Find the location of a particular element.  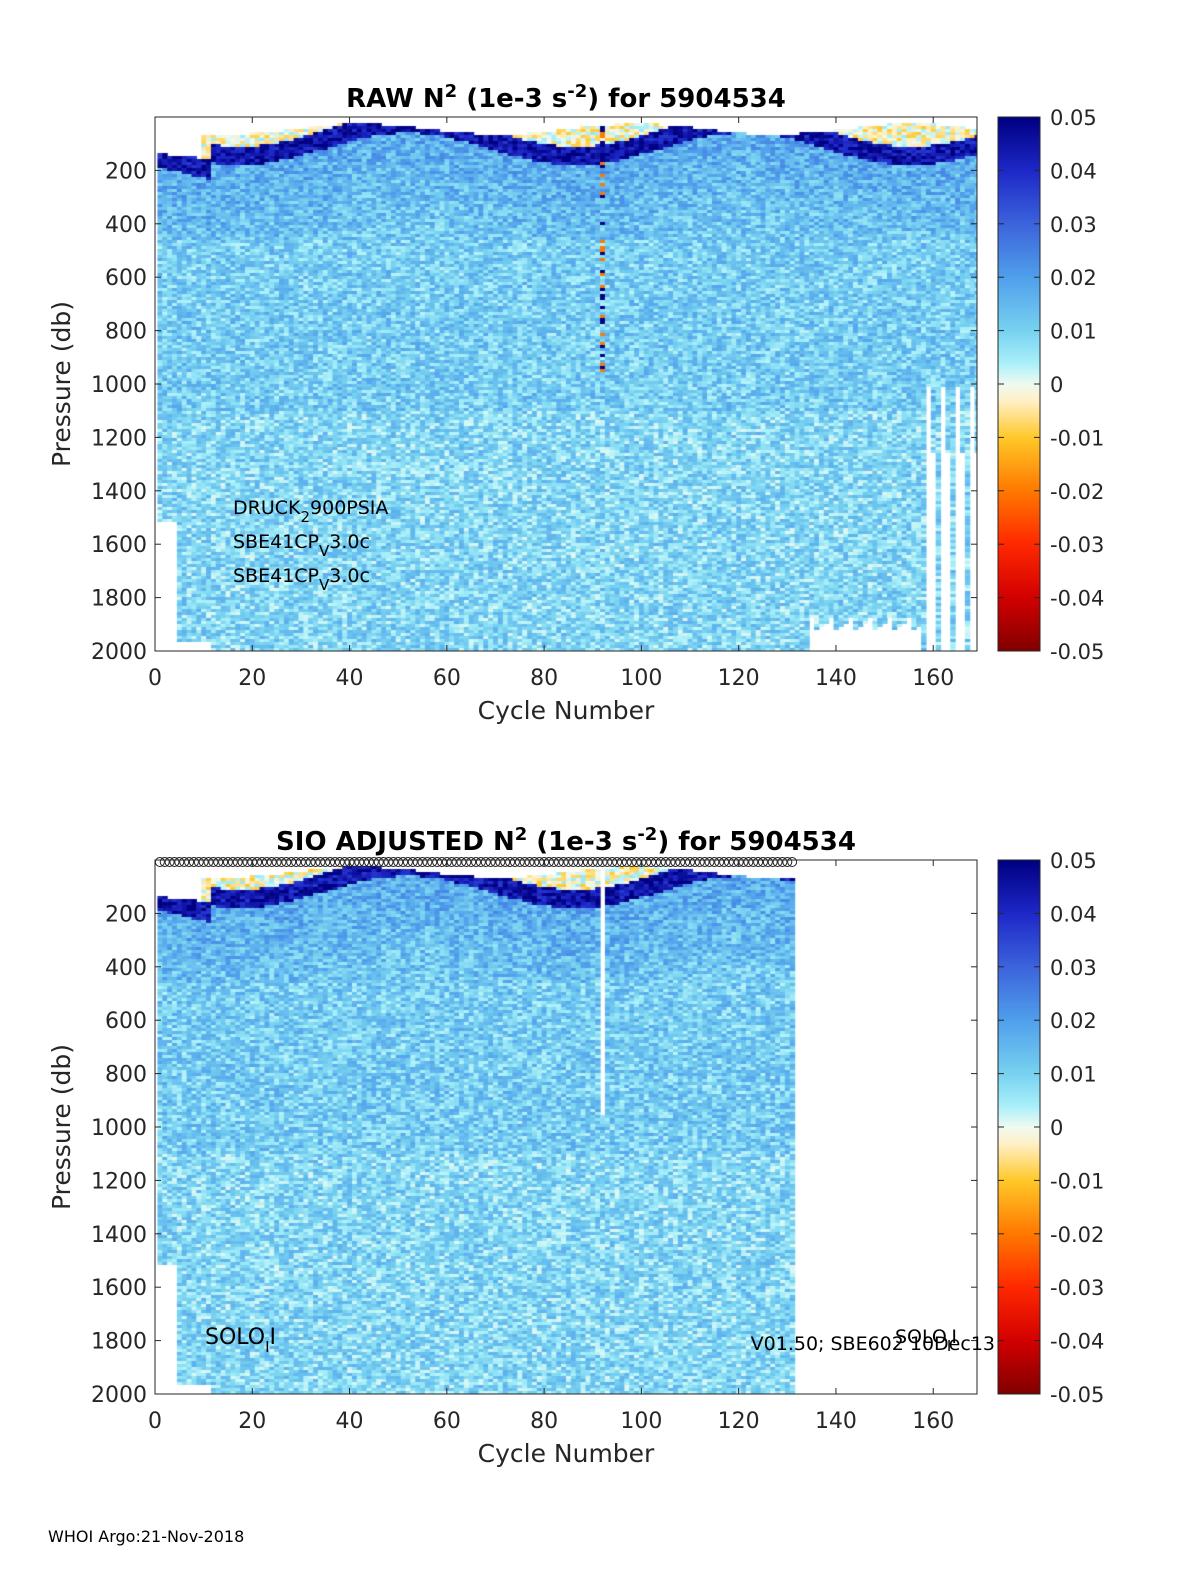

colorbar-tick-label: 0.02 is located at coordinates (1073, 1021).